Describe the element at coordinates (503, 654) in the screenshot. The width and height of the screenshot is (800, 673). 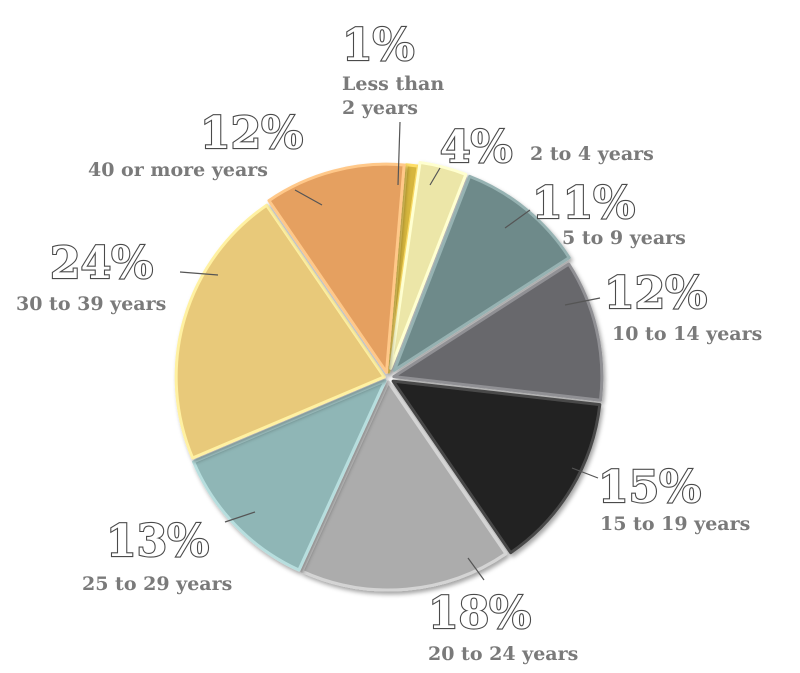
I see `category-label-6: 20 to 24 years` at that location.